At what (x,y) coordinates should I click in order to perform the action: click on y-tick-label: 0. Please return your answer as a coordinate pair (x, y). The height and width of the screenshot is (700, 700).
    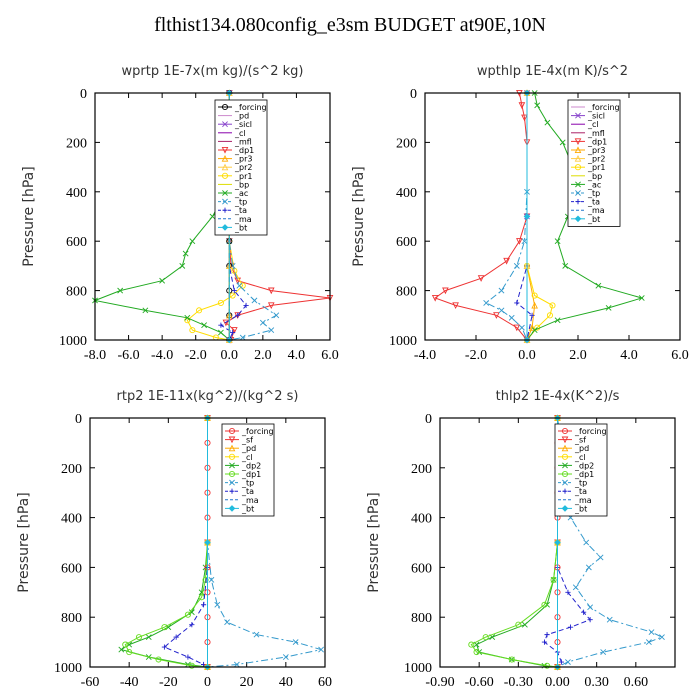
    Looking at the image, I should click on (83, 94).